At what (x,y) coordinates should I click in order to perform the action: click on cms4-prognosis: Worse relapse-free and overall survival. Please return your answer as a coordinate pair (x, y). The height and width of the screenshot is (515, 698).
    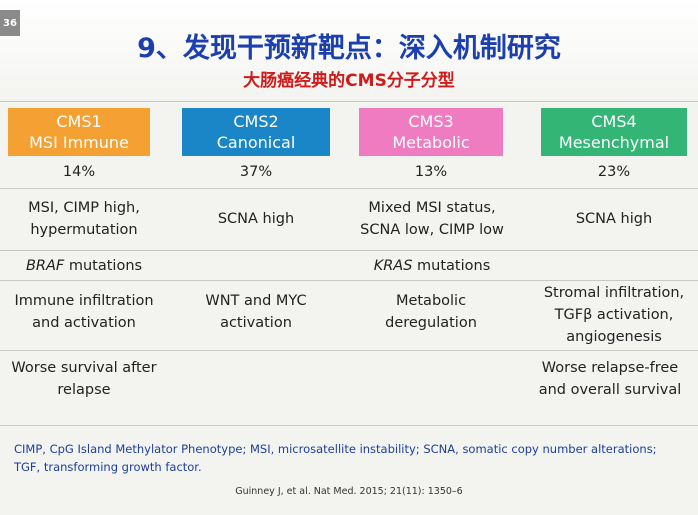
    Looking at the image, I should click on (610, 379).